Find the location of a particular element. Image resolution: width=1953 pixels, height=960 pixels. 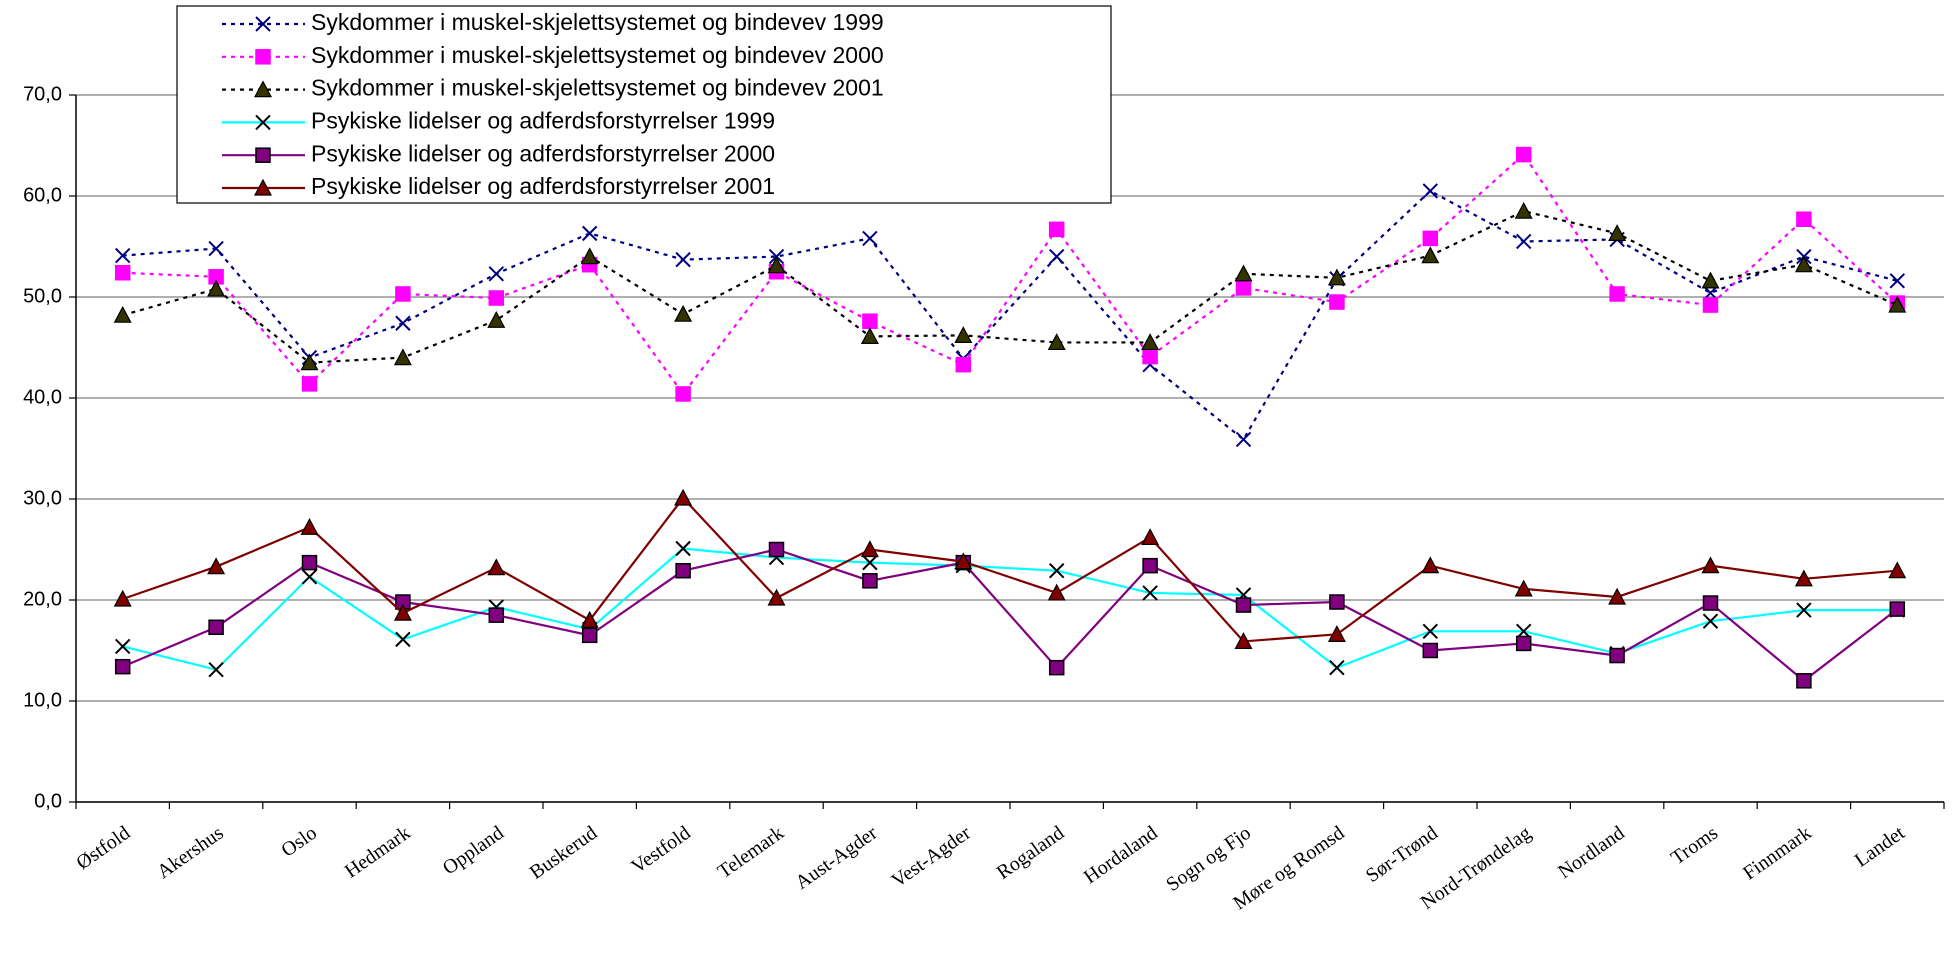

x-tick-label: Nordland is located at coordinates (1591, 852).